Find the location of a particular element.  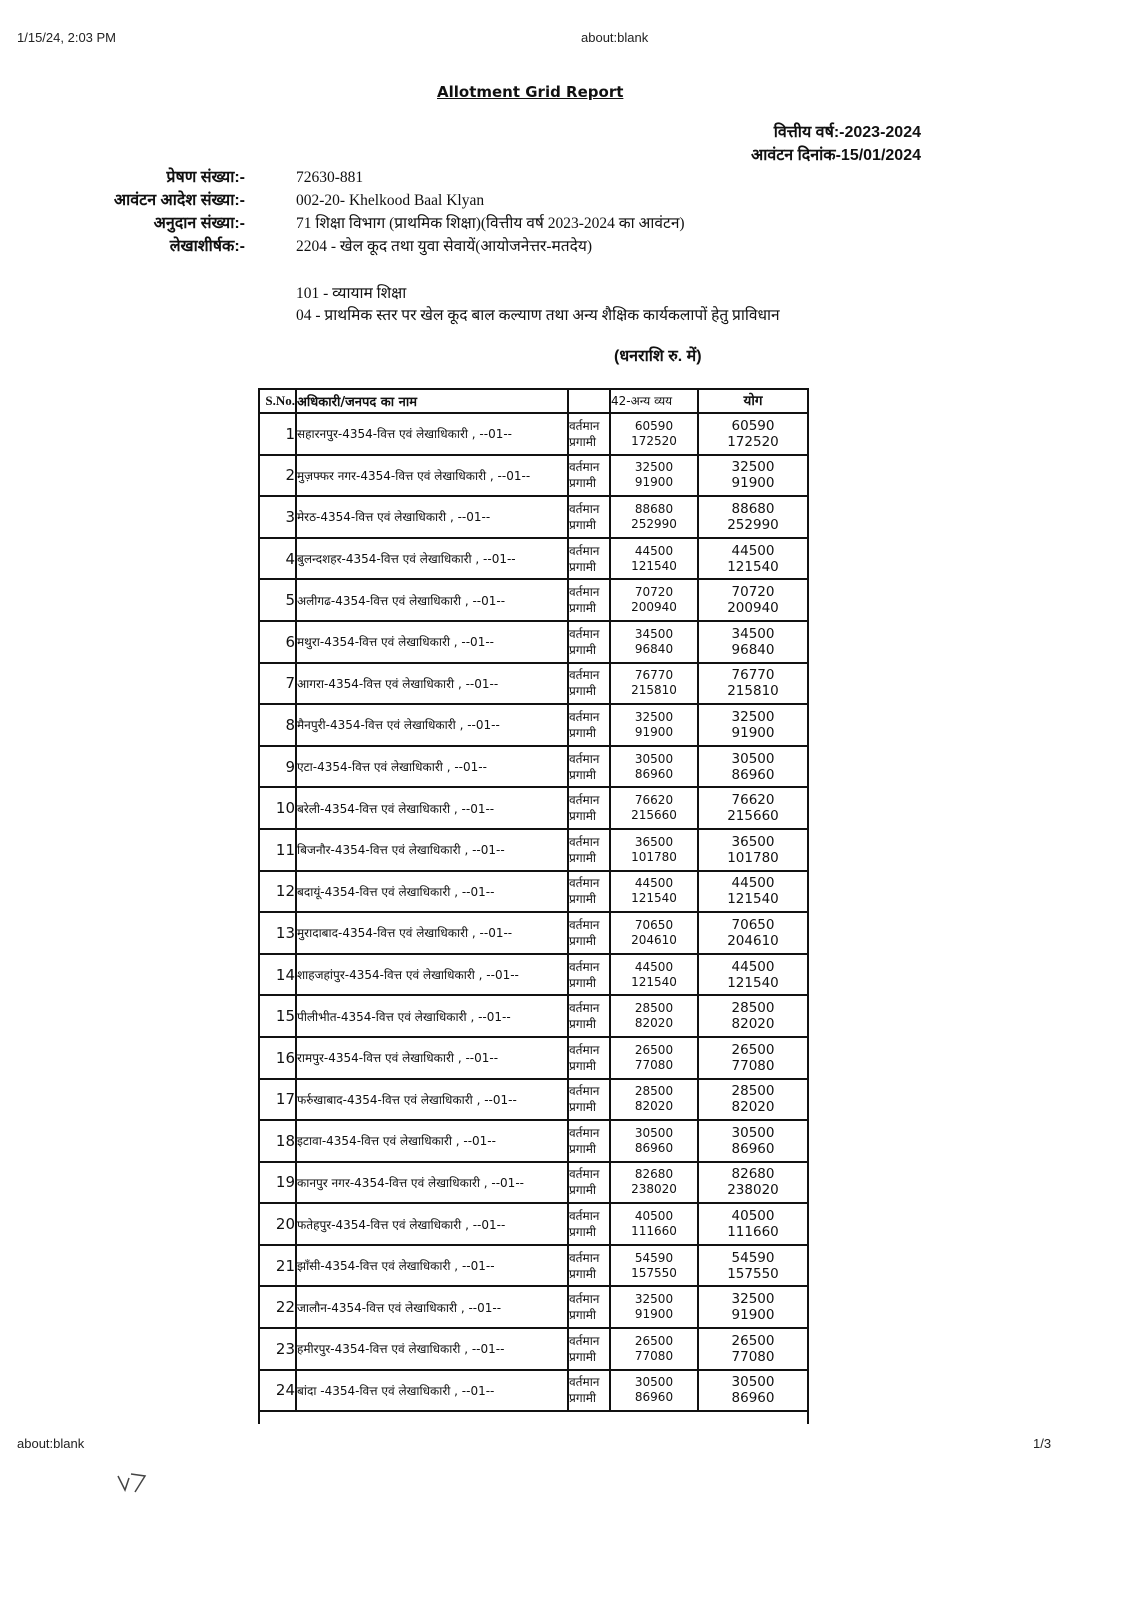

label-account-head: लेखाशीर्षक:- is located at coordinates (207, 246).